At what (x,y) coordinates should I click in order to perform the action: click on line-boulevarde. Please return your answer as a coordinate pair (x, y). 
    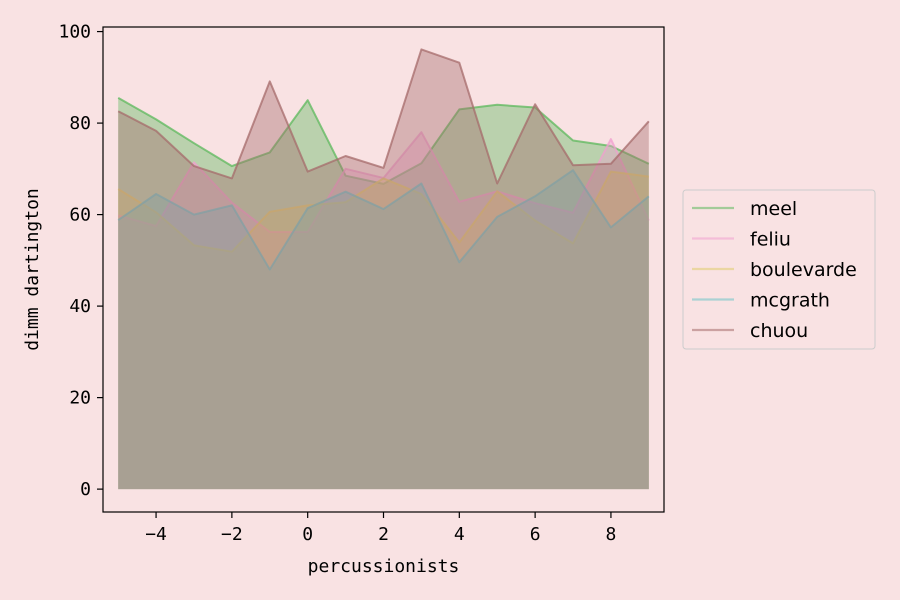
    Looking at the image, I should click on (383, 211).